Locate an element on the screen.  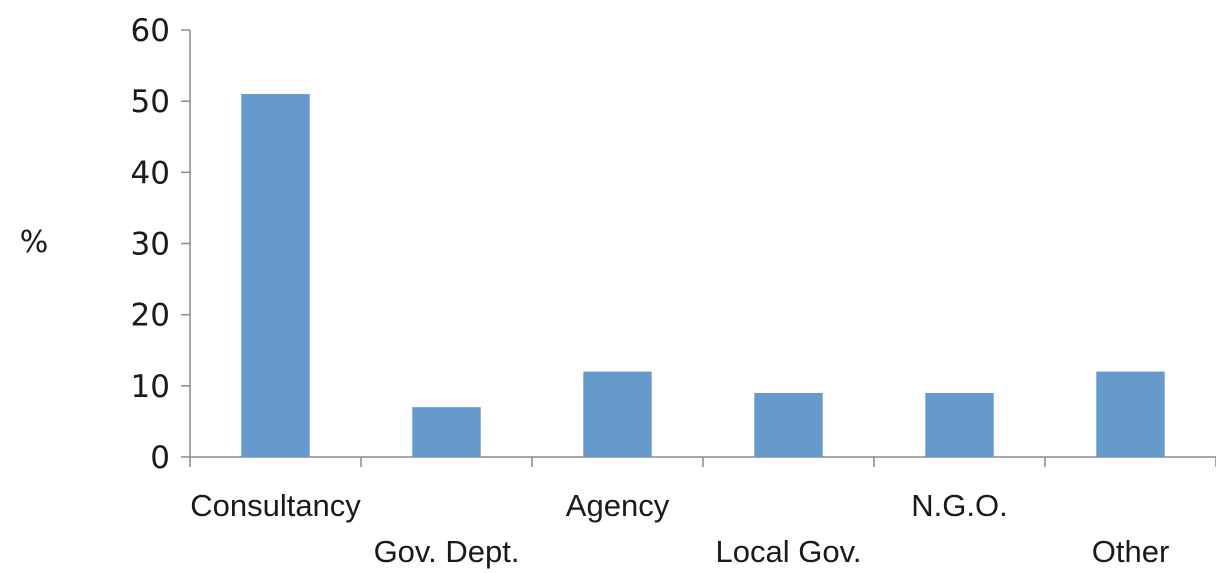
y-tick-label: 0 is located at coordinates (160, 458).